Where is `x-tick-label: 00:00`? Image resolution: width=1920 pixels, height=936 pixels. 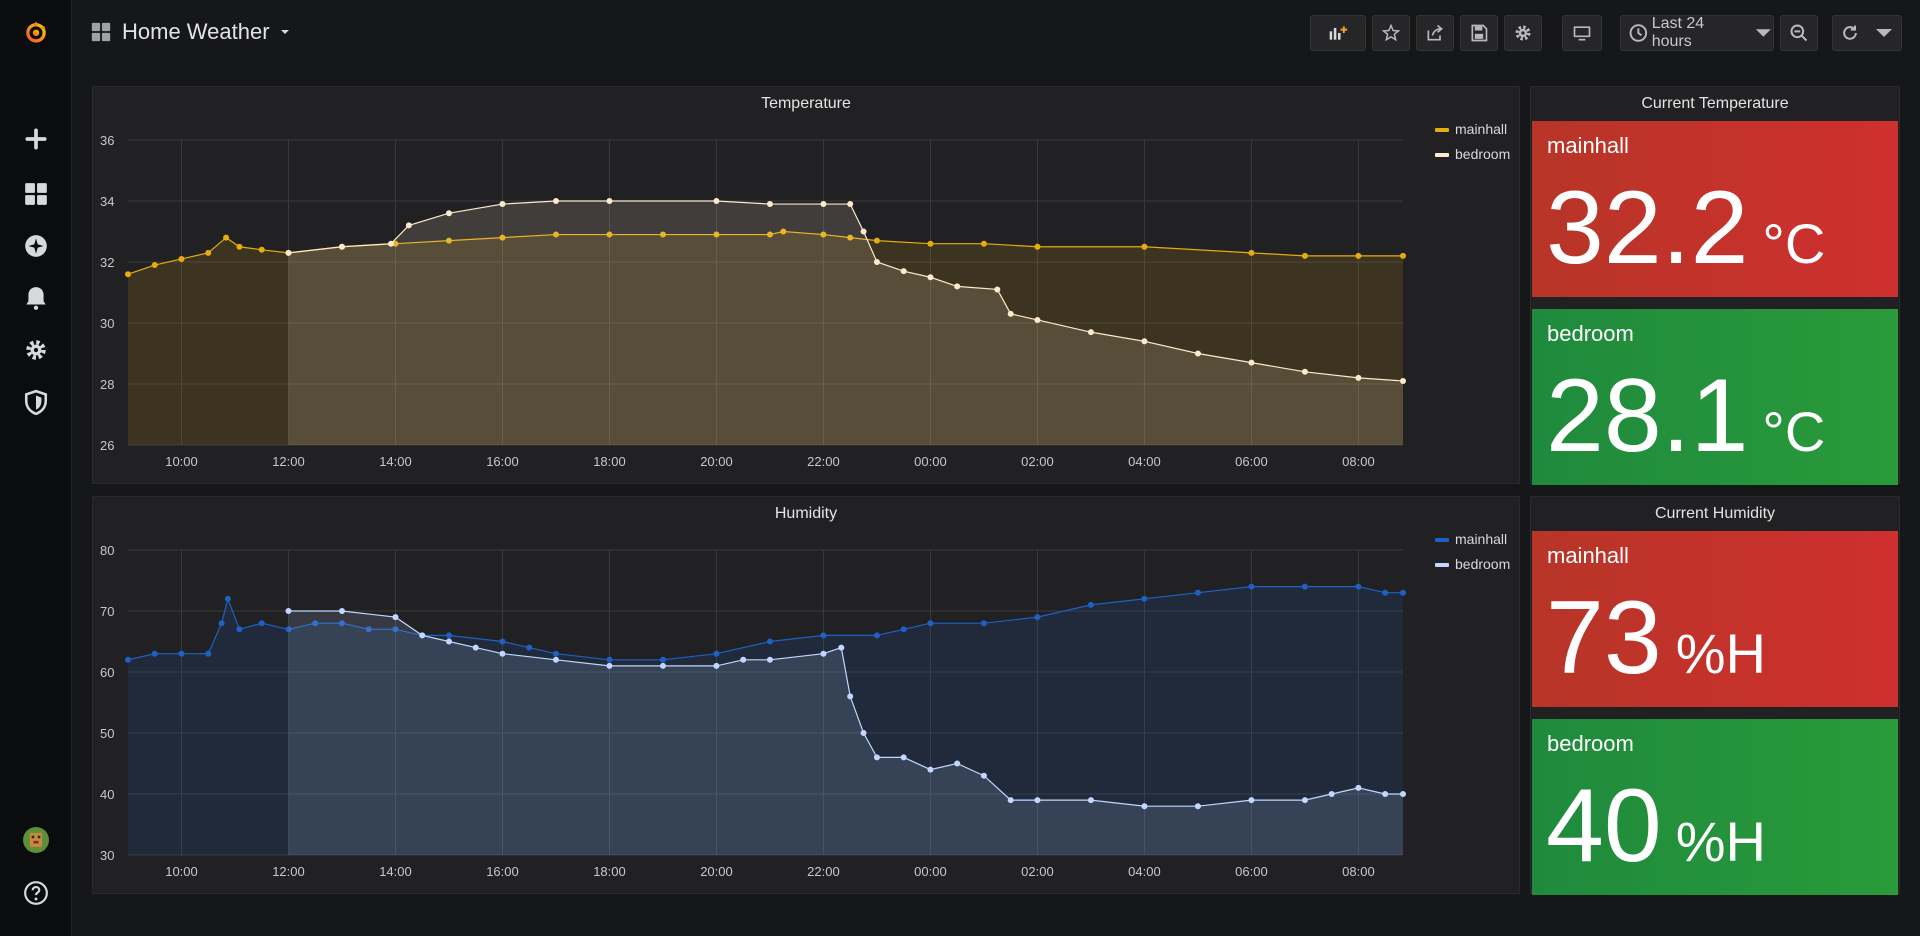 x-tick-label: 00:00 is located at coordinates (930, 461).